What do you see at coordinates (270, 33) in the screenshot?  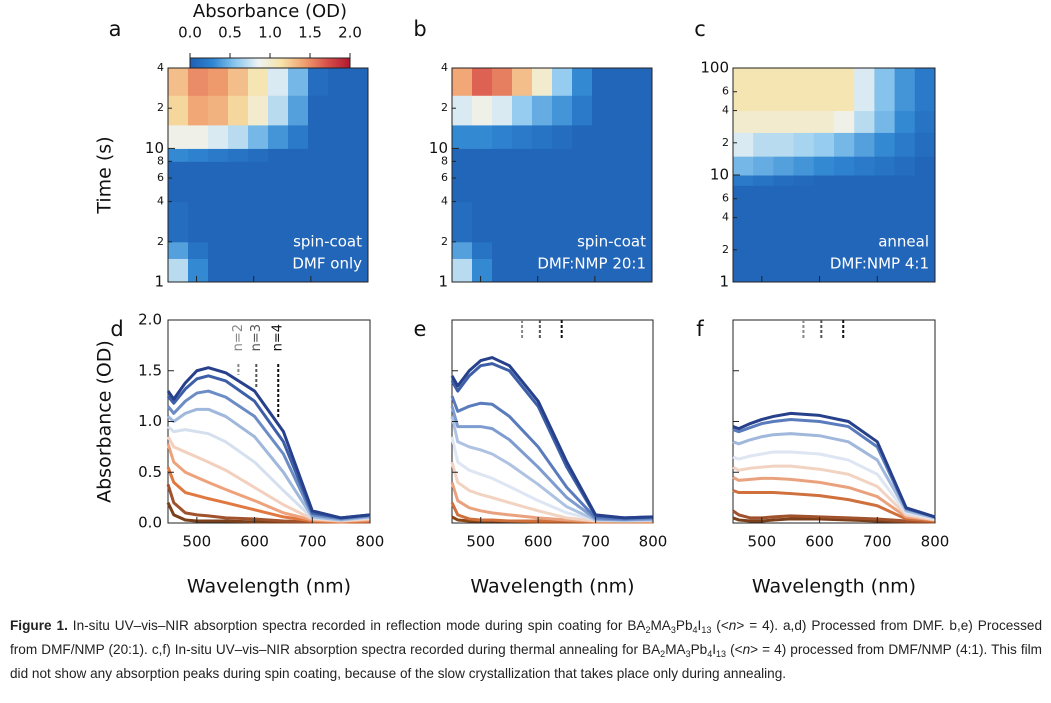 I see `colorbar-tick-label: 1.0` at bounding box center [270, 33].